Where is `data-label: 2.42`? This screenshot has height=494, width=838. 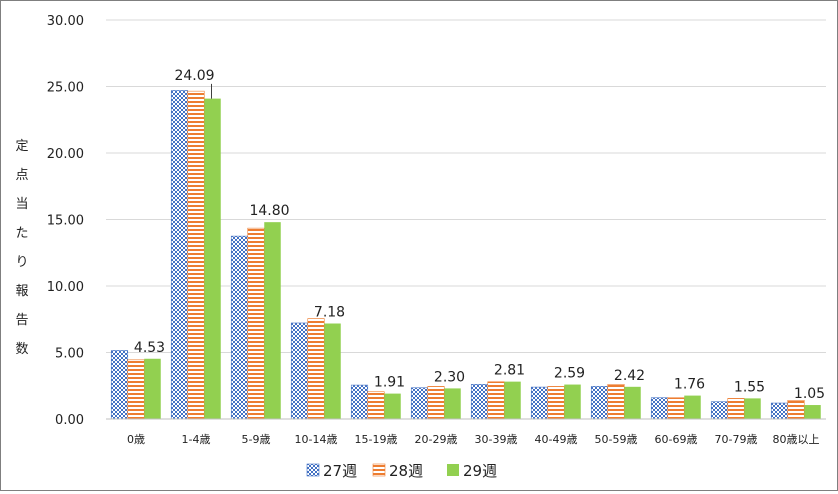
data-label: 2.42 is located at coordinates (629, 376).